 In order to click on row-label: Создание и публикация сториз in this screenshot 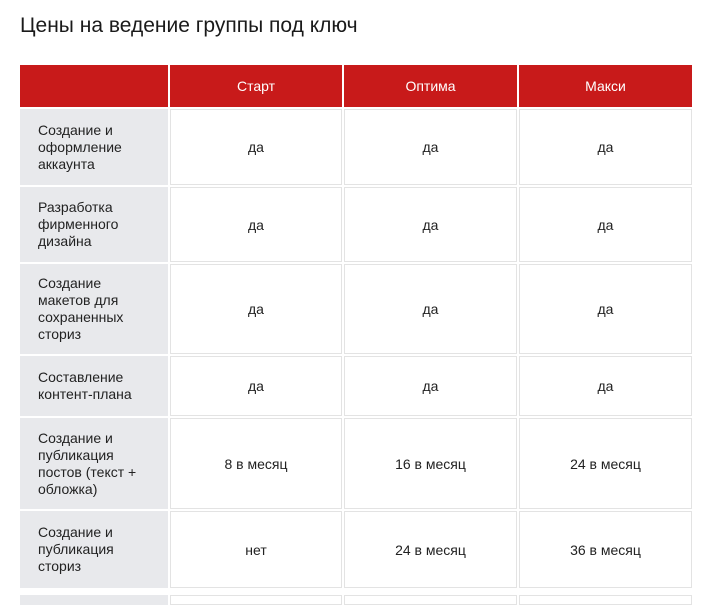, I will do `click(76, 549)`.